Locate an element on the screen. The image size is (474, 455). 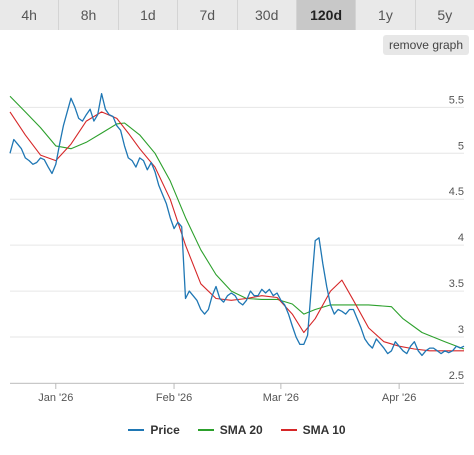
tab-1d: 1d is located at coordinates (148, 15).